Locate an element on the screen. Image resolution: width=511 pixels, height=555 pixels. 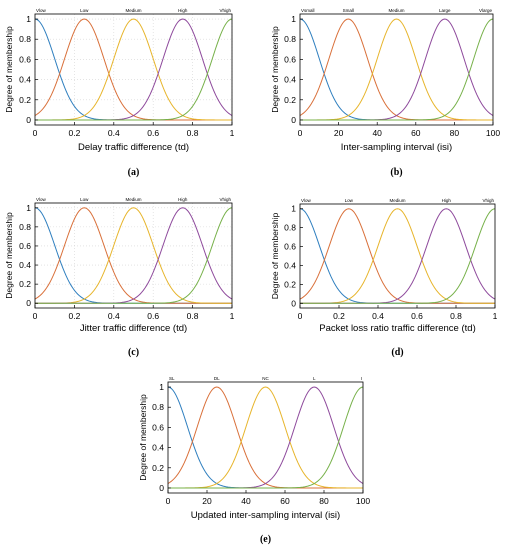
x-axis-label: Delay traffic difference (td) is located at coordinates (133, 147).